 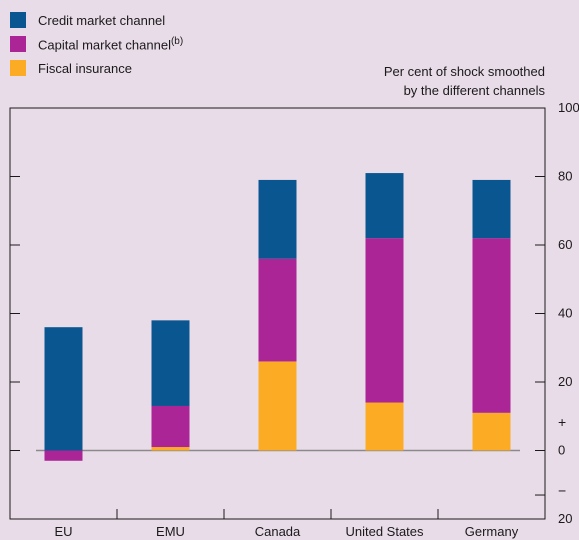 I want to click on legend-item-capital-market: Capital market channel(b), so click(x=96, y=44).